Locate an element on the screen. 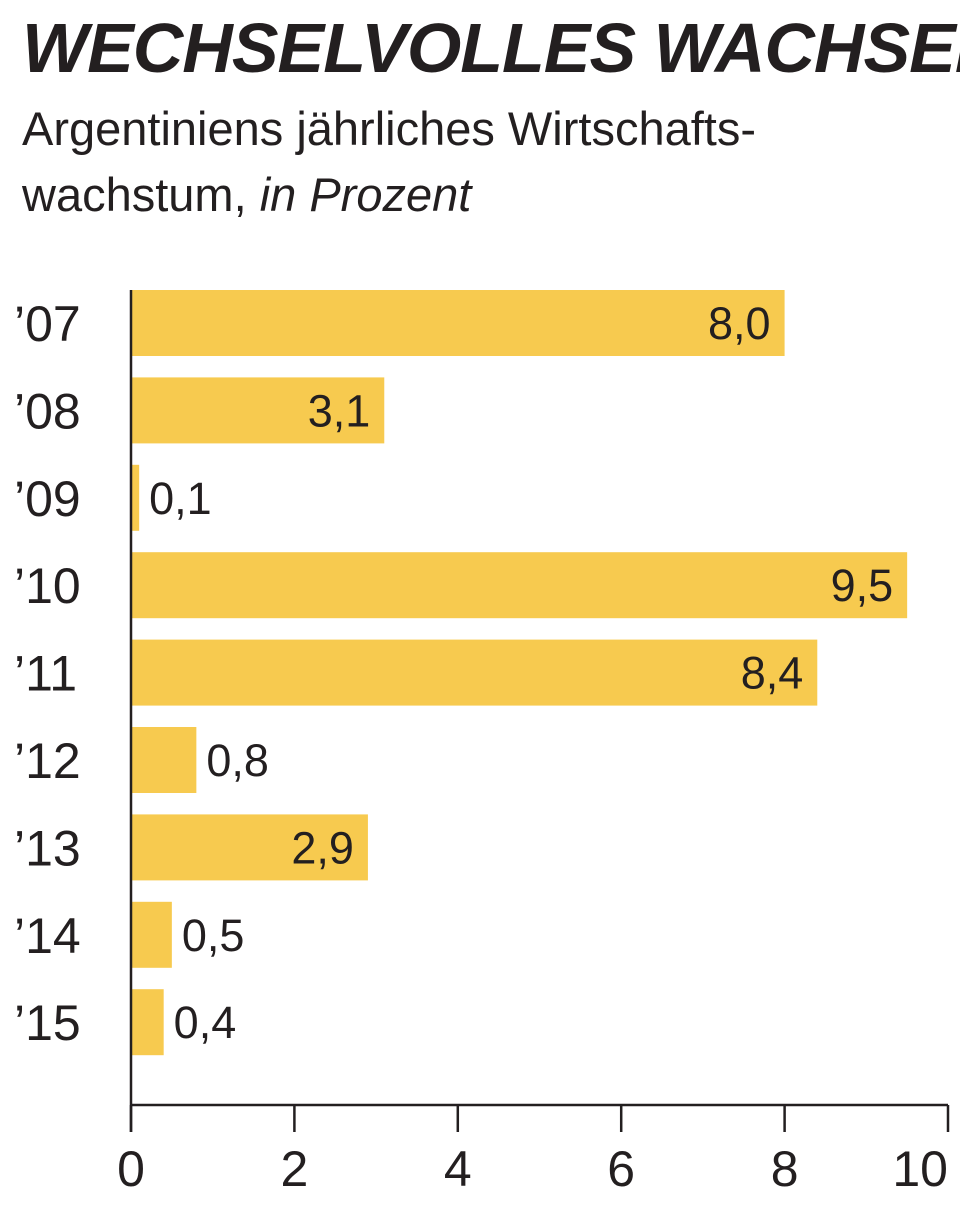  value-label-0: 8,0 is located at coordinates (739, 323).